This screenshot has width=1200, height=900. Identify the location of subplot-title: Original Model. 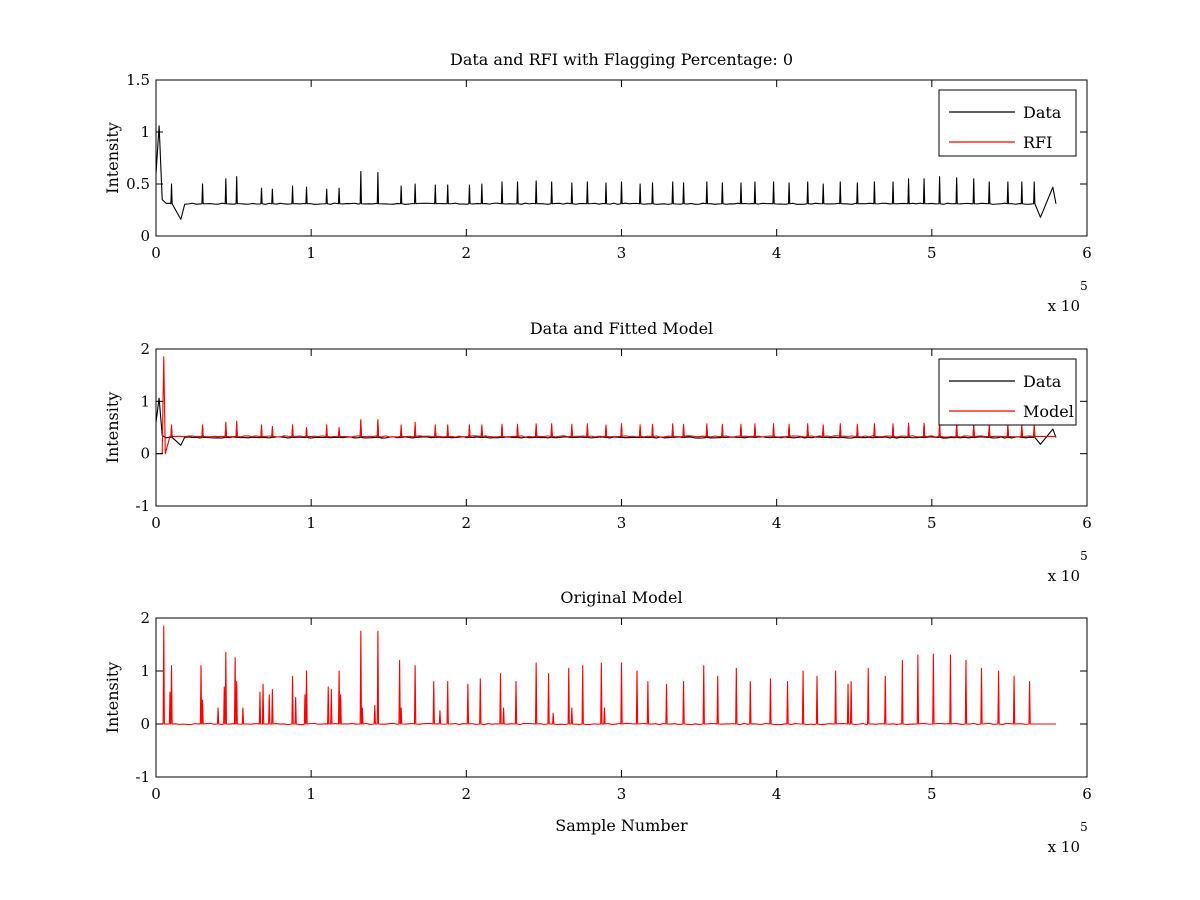
(621, 597).